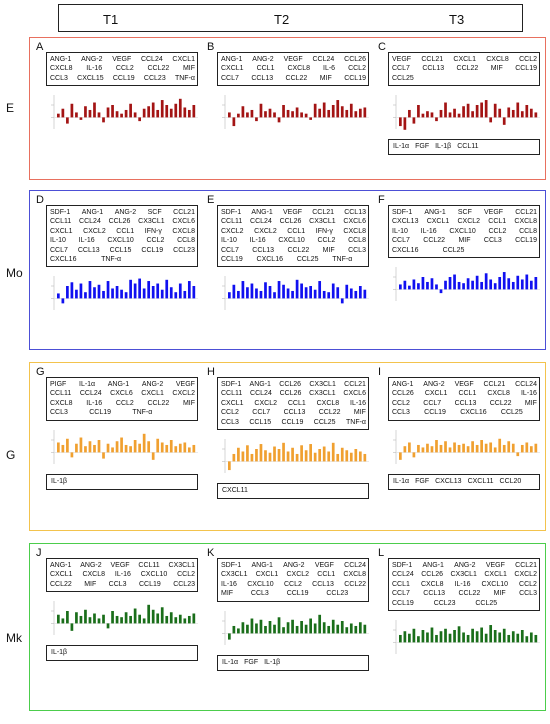 The height and width of the screenshot is (724, 550). What do you see at coordinates (464, 603) in the screenshot?
I see `factor-row: CCL19 CCL23 CCL25` at bounding box center [464, 603].